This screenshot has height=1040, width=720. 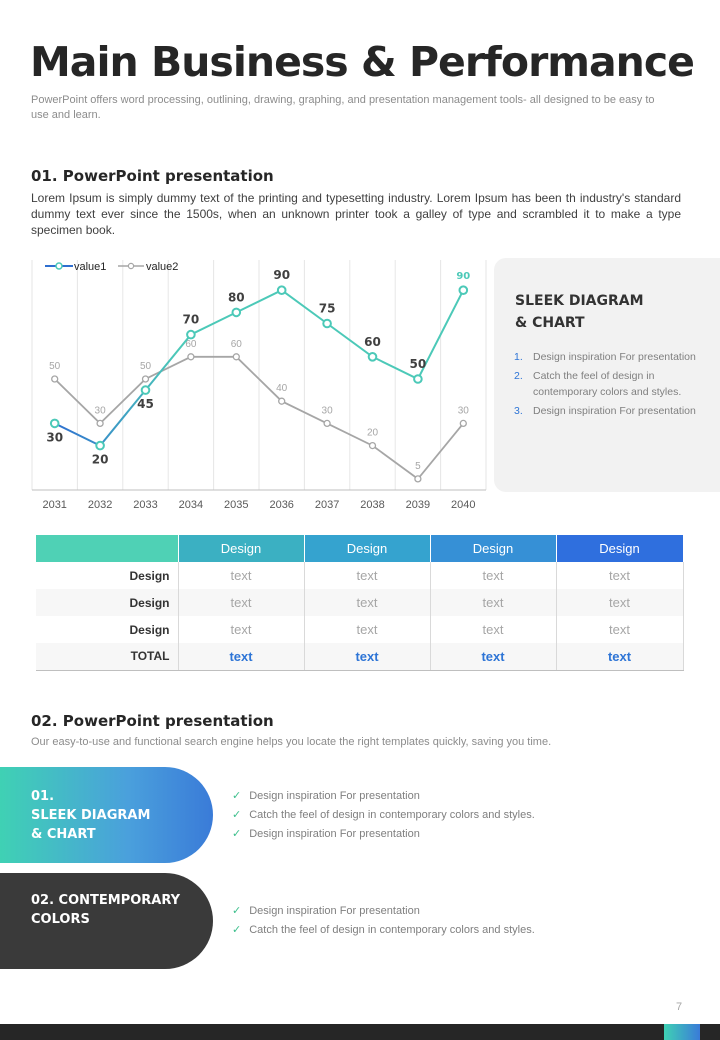 What do you see at coordinates (418, 364) in the screenshot?
I see `data-label-value1: 50` at bounding box center [418, 364].